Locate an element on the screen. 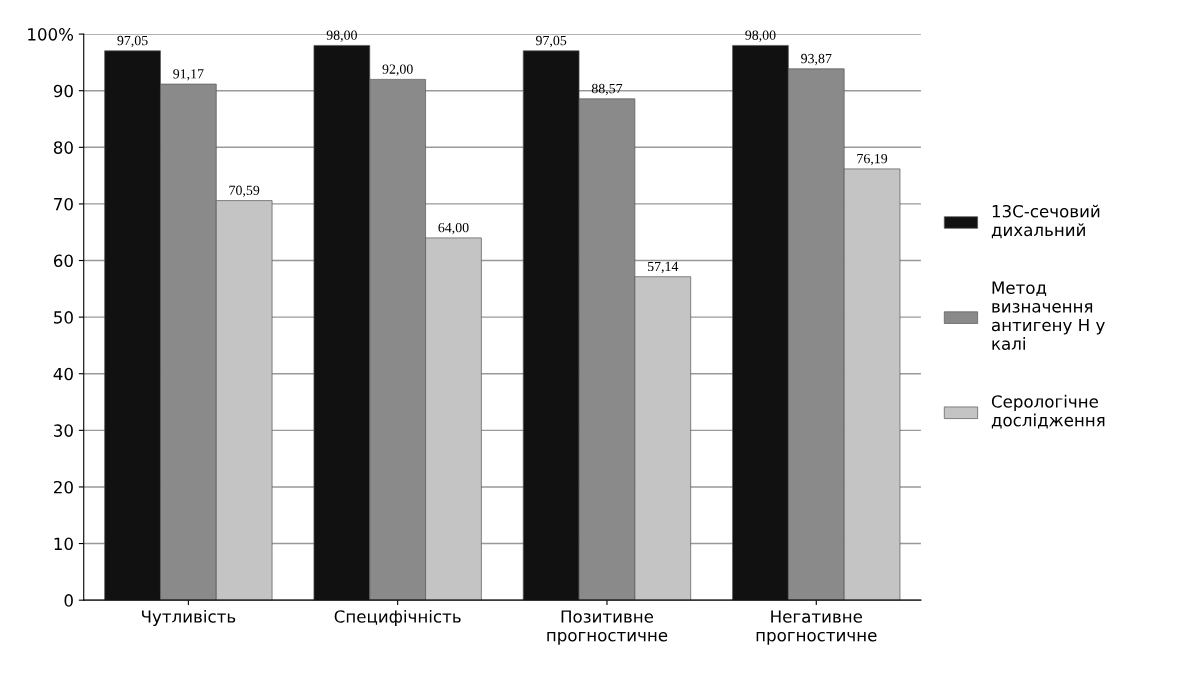 This screenshot has width=1196, height=682. y-tick-label: 70 is located at coordinates (63, 204).